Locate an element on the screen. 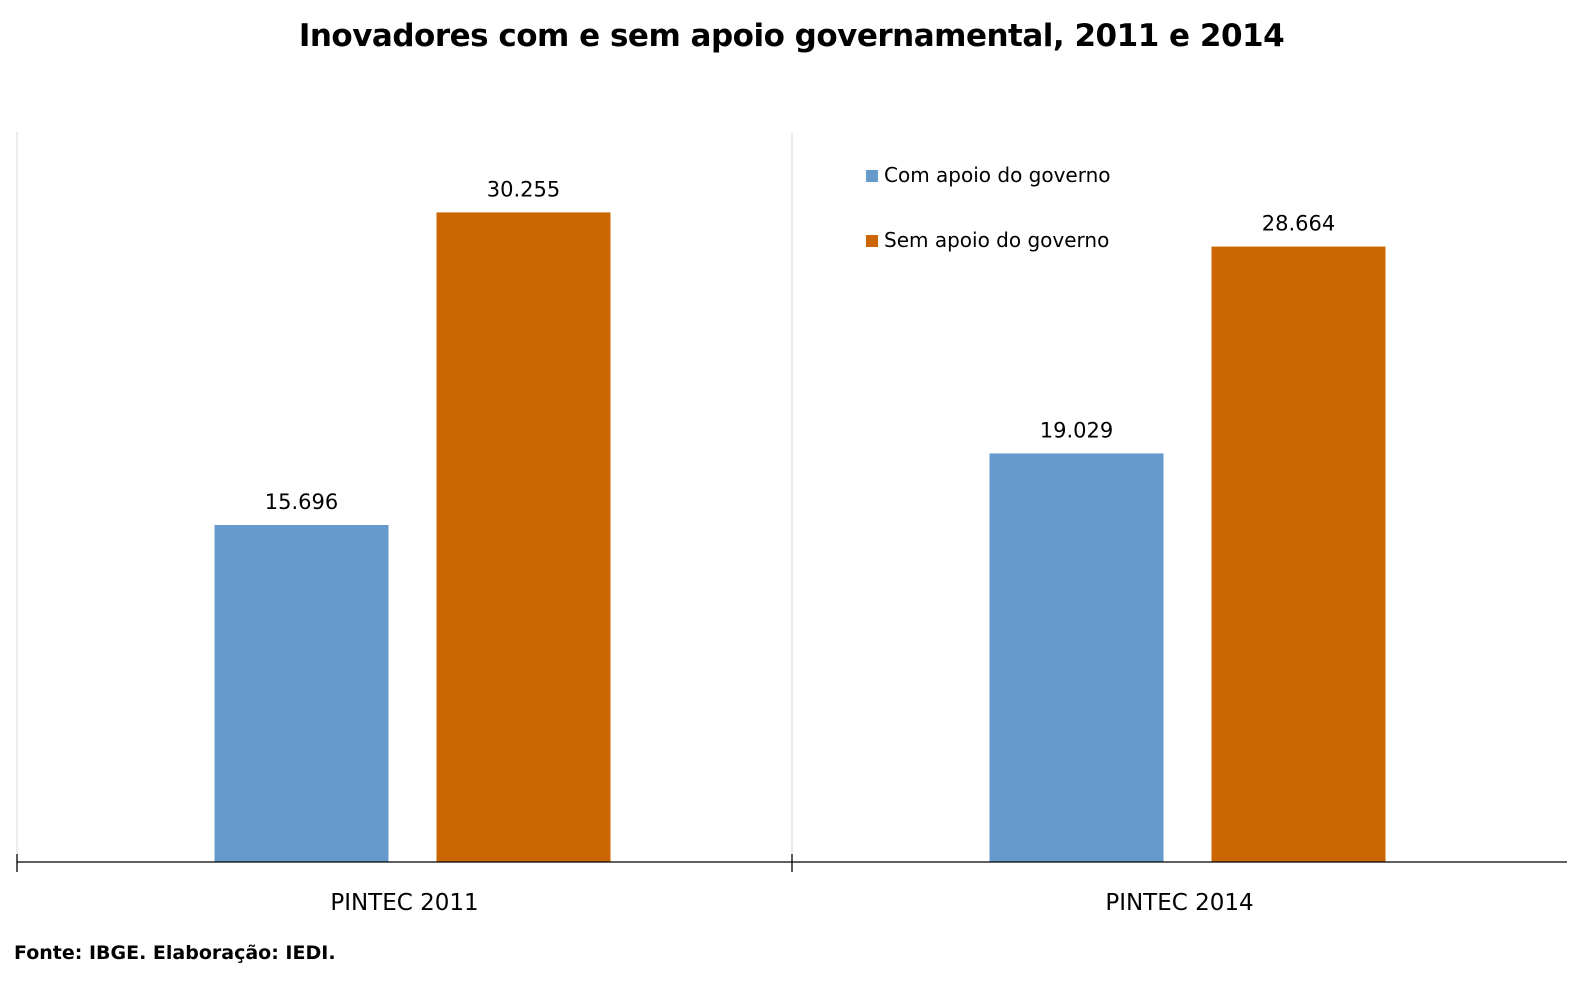 The width and height of the screenshot is (1583, 987). source-note: Fonte: IBGE. Elaboração: IEDI. is located at coordinates (175, 953).